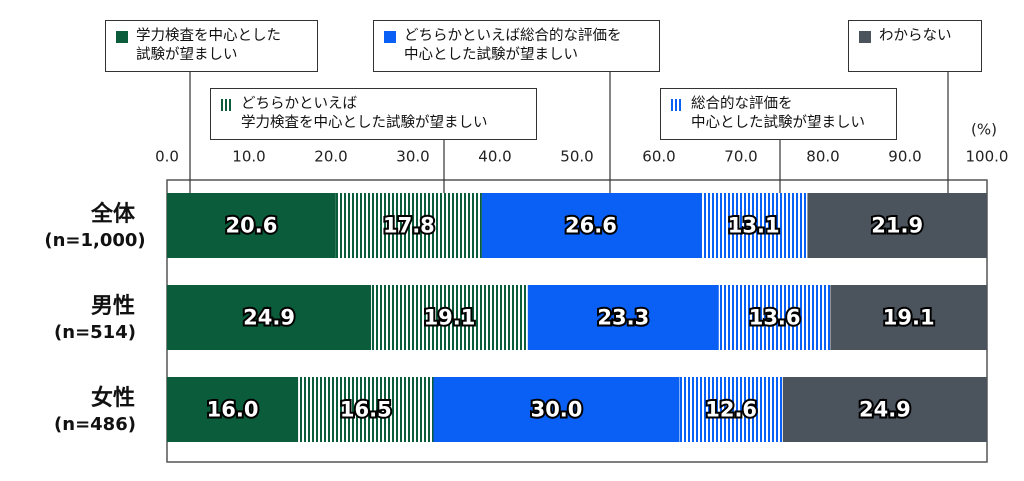  Describe the element at coordinates (822, 157) in the screenshot. I see `x-tick-label: 80.0` at that location.